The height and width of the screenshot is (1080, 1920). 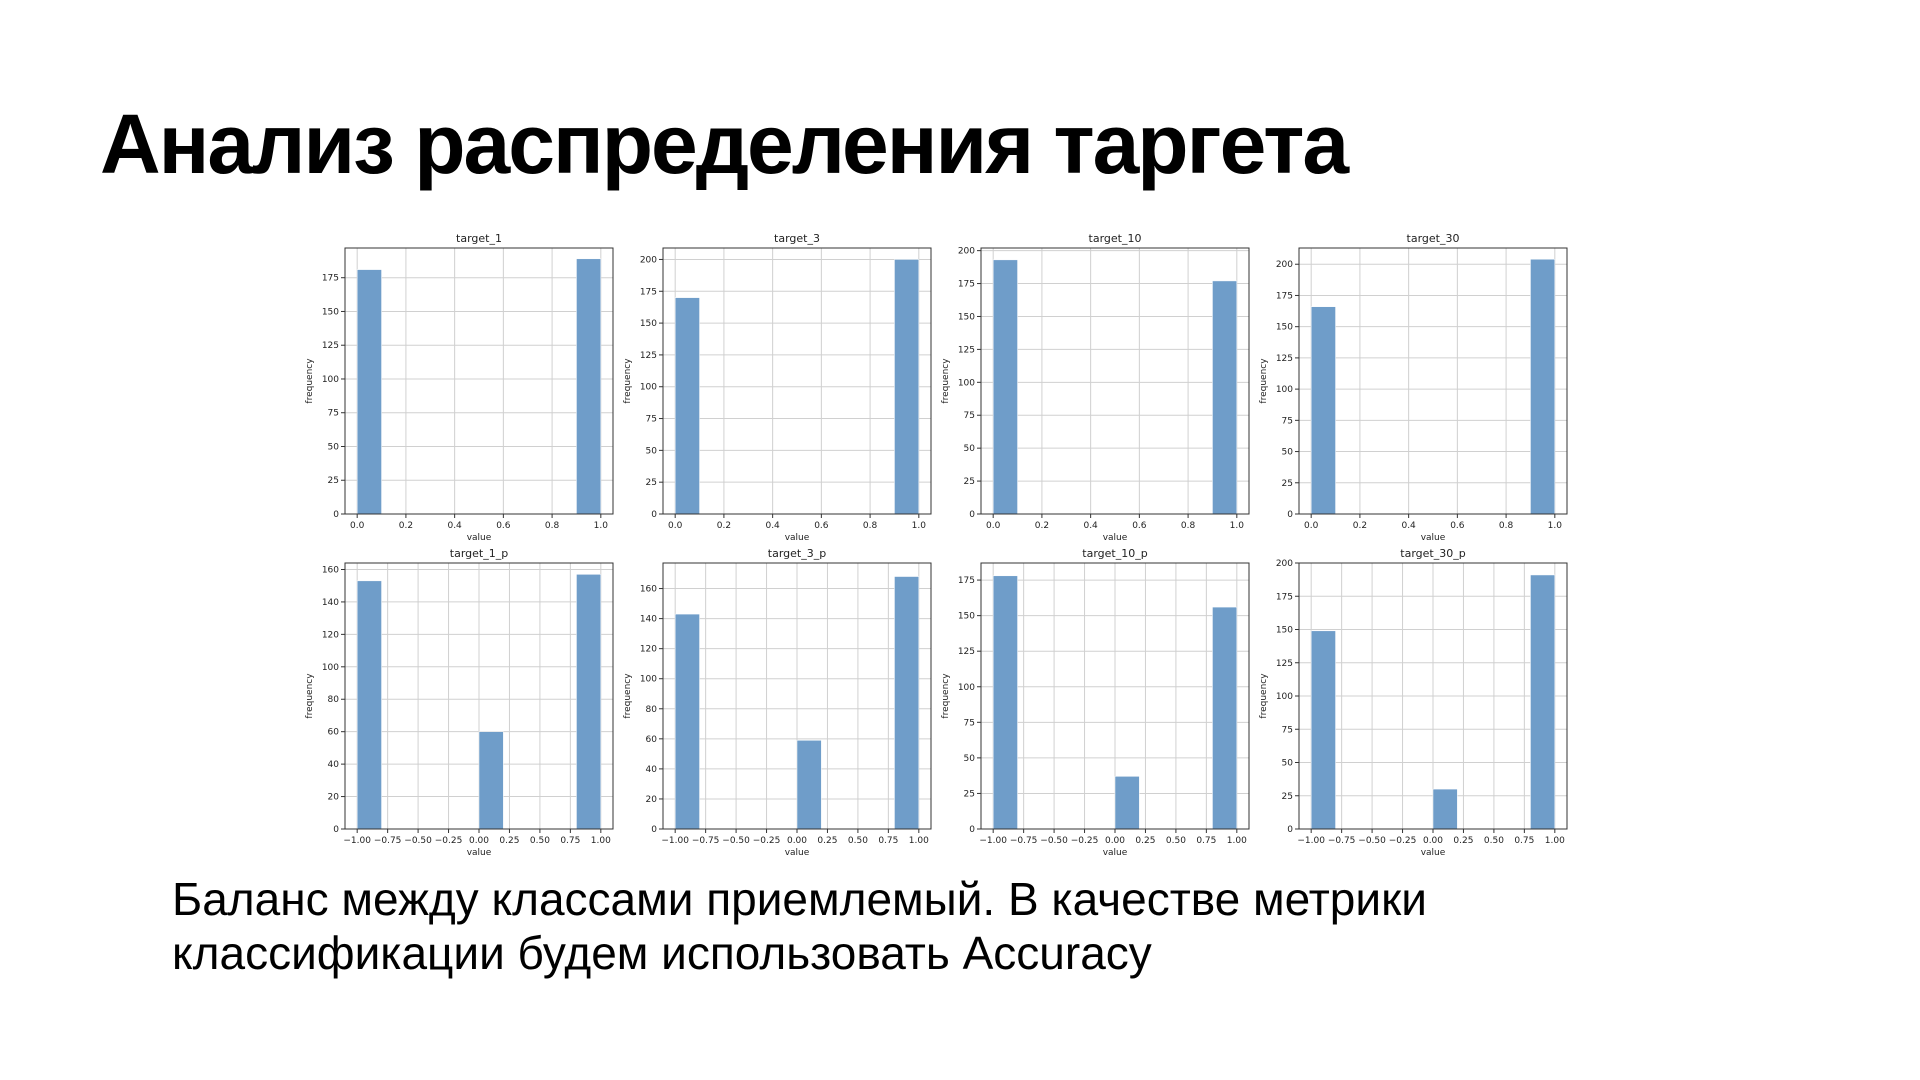 What do you see at coordinates (1284, 265) in the screenshot?
I see `y-tick-label: 200` at bounding box center [1284, 265].